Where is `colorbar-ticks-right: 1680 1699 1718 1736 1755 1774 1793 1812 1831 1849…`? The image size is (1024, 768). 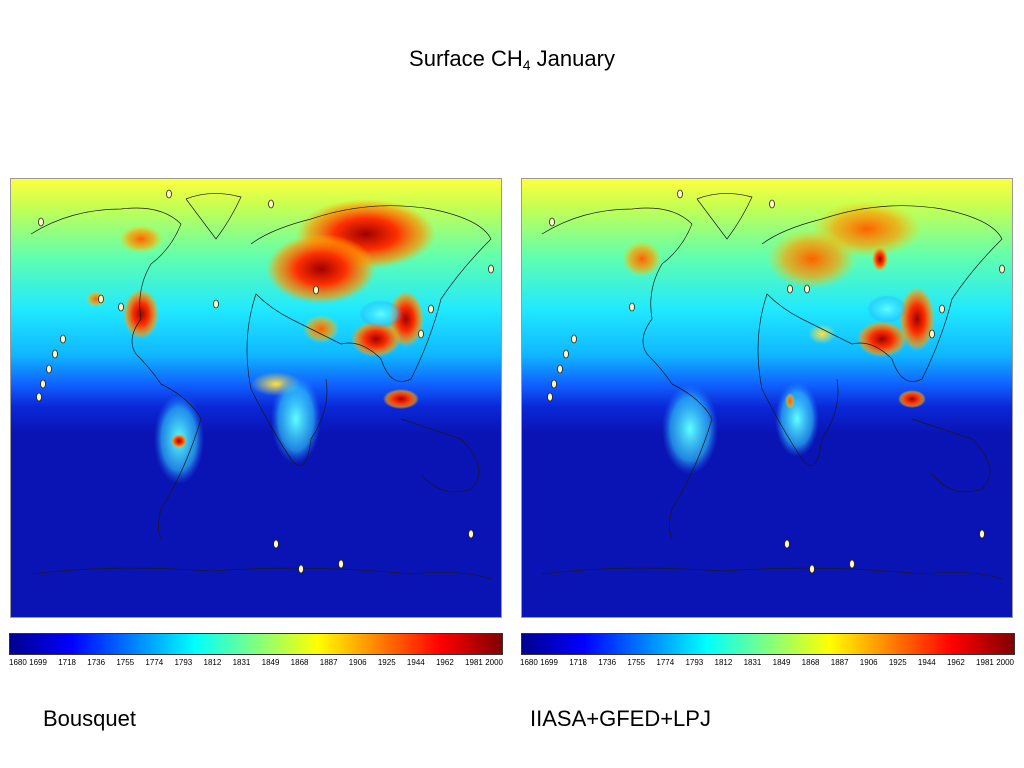 colorbar-ticks-right: 1680 1699 1718 1736 1755 1774 1793 1812 1831 1849… is located at coordinates (767, 664).